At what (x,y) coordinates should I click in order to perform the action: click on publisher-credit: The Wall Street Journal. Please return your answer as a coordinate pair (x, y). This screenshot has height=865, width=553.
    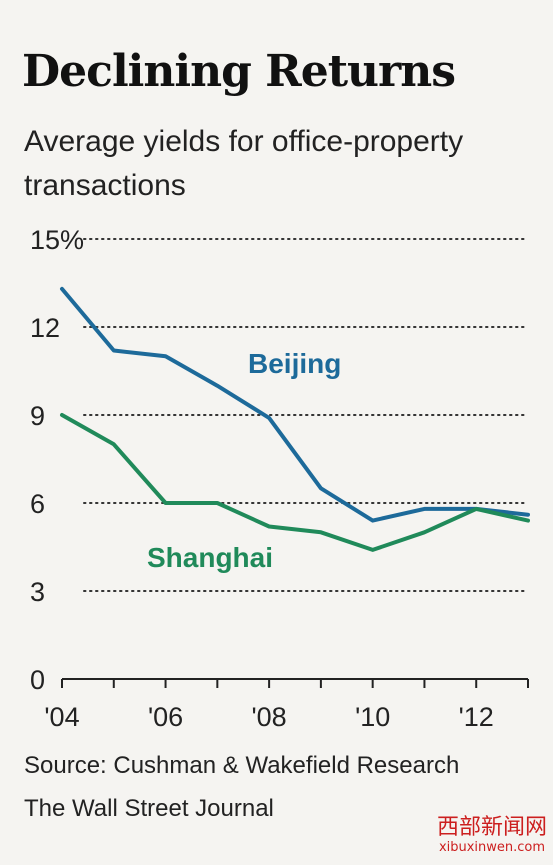
    Looking at the image, I should click on (149, 808).